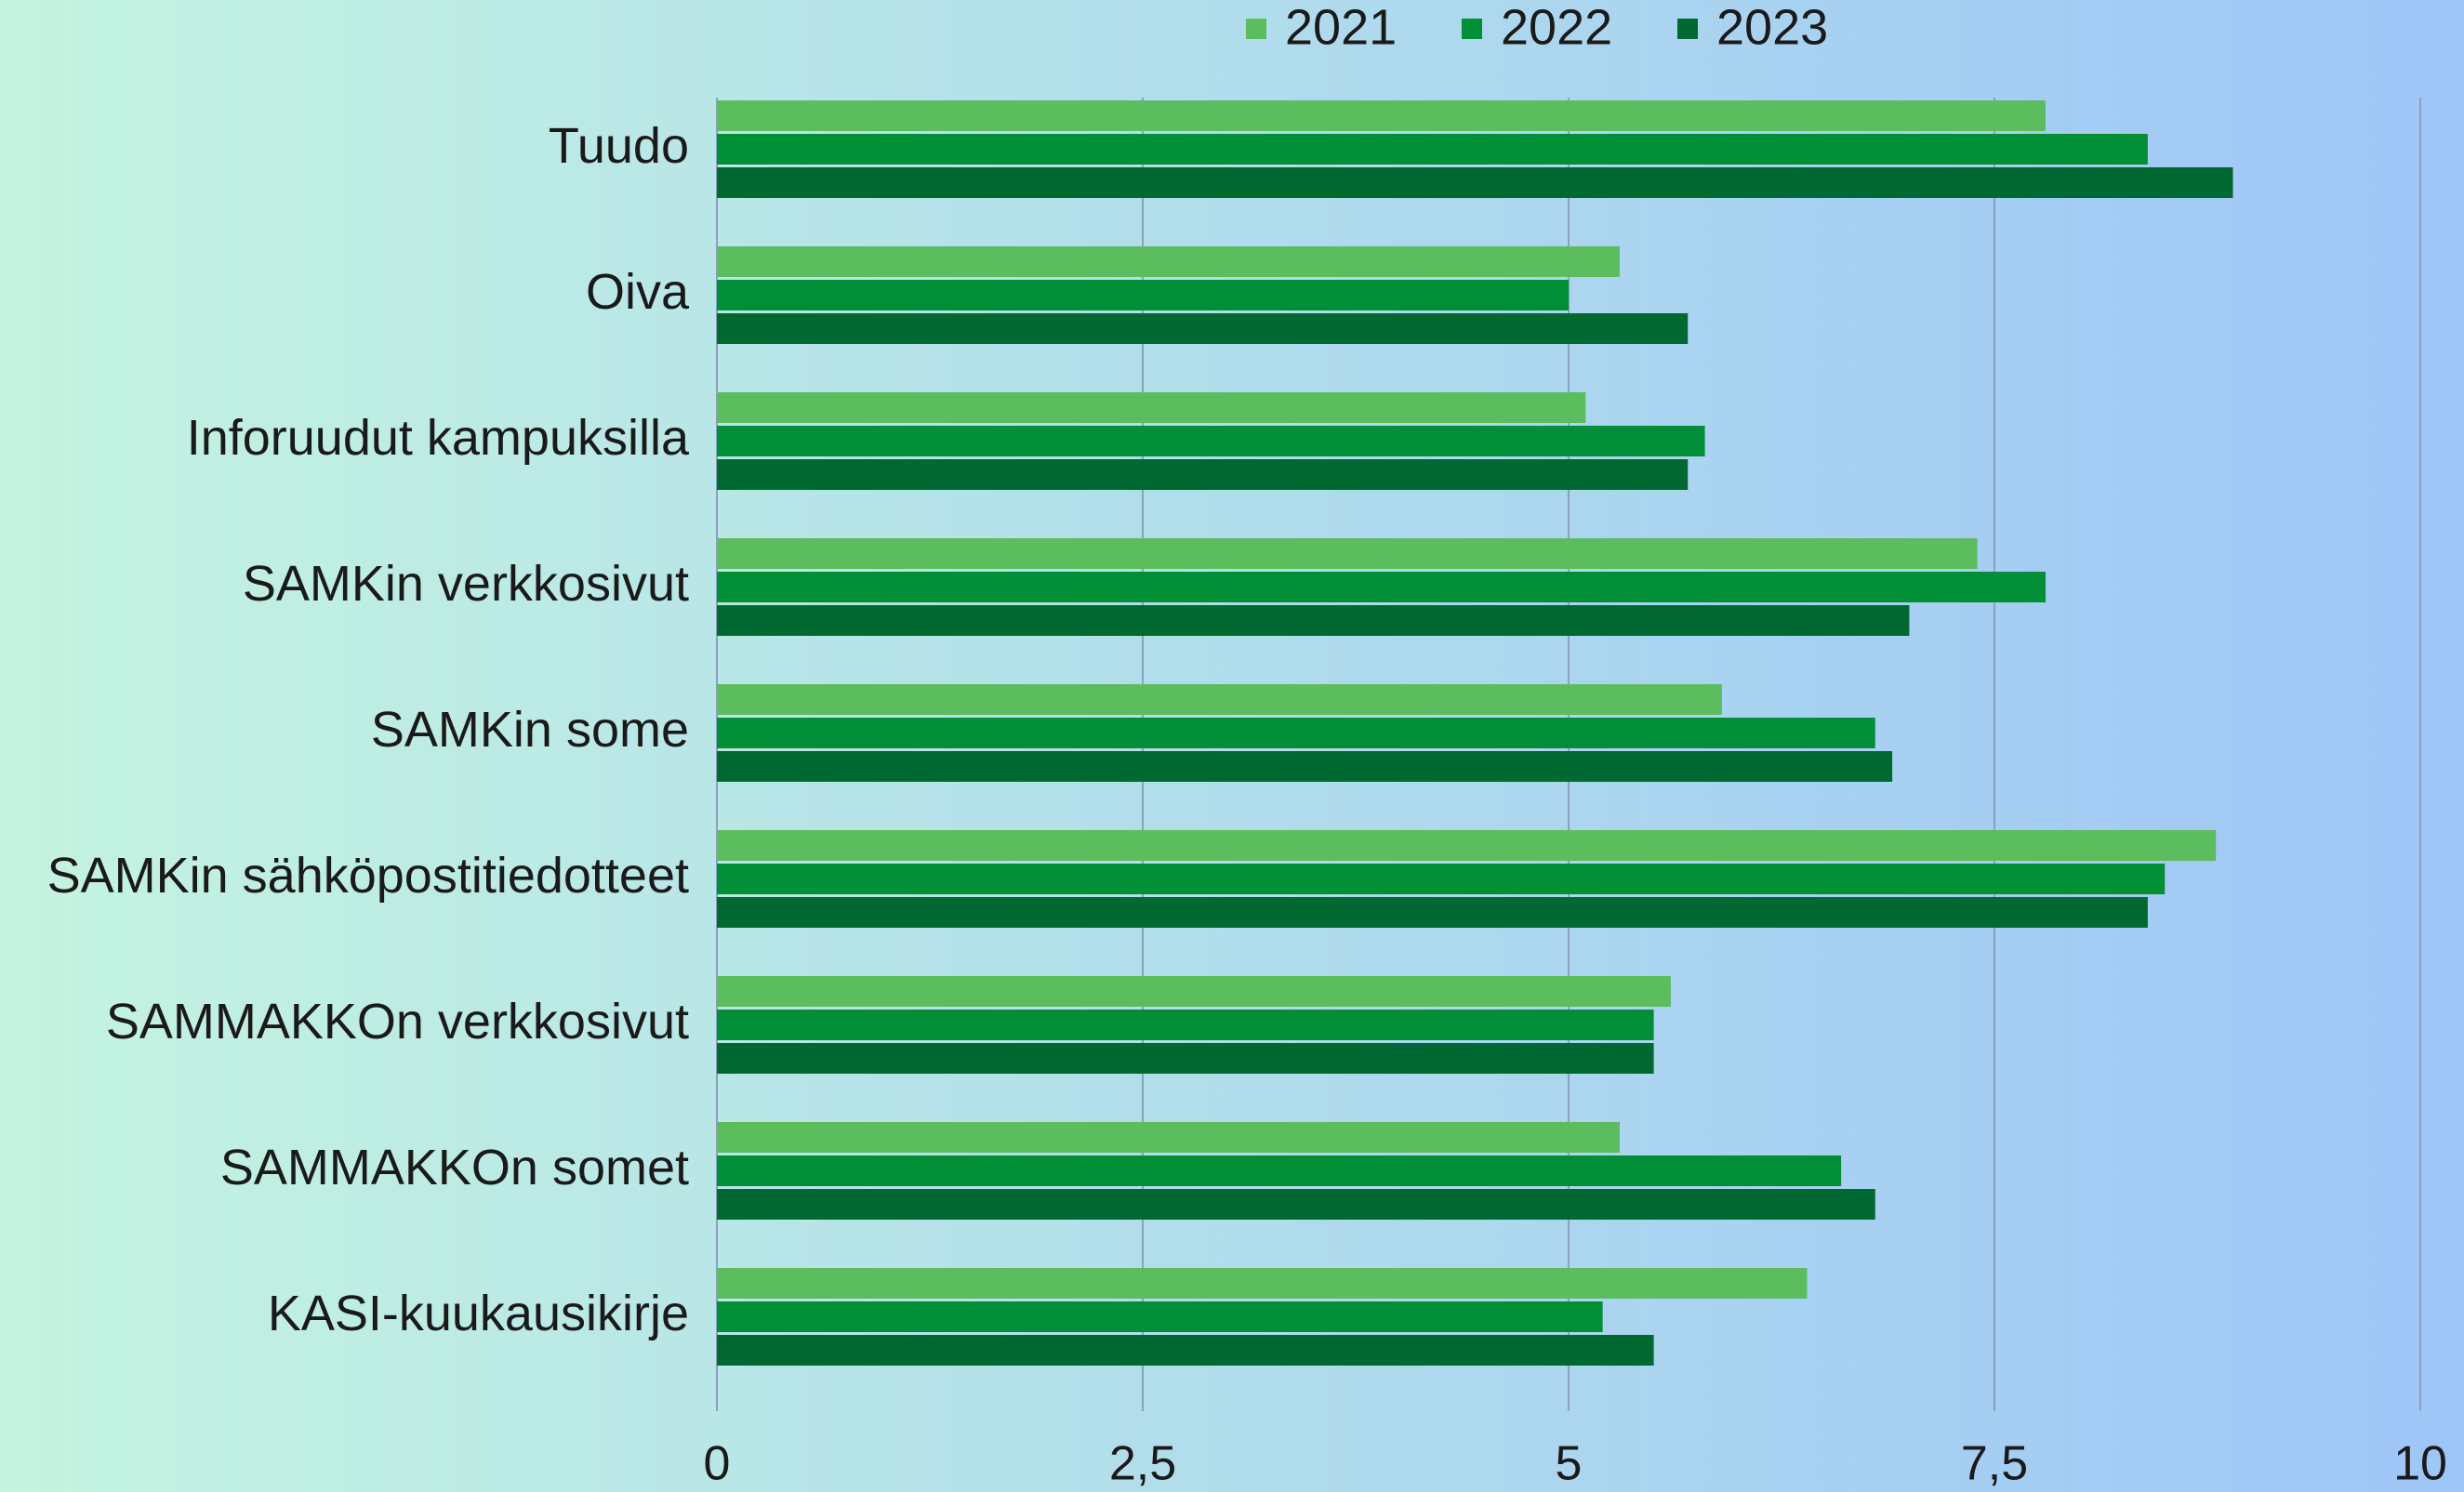 The image size is (2464, 1492). I want to click on category-label: SAMKin some, so click(530, 730).